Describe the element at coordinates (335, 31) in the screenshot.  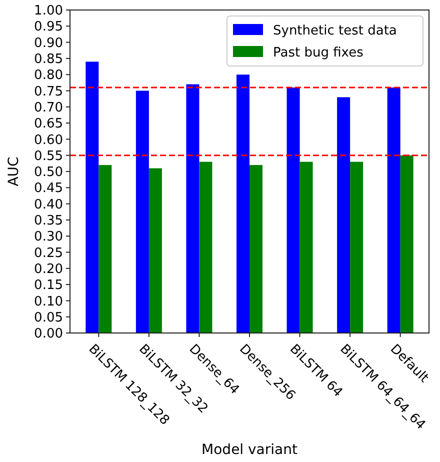
I see `legend-label: Synthetic test data` at that location.